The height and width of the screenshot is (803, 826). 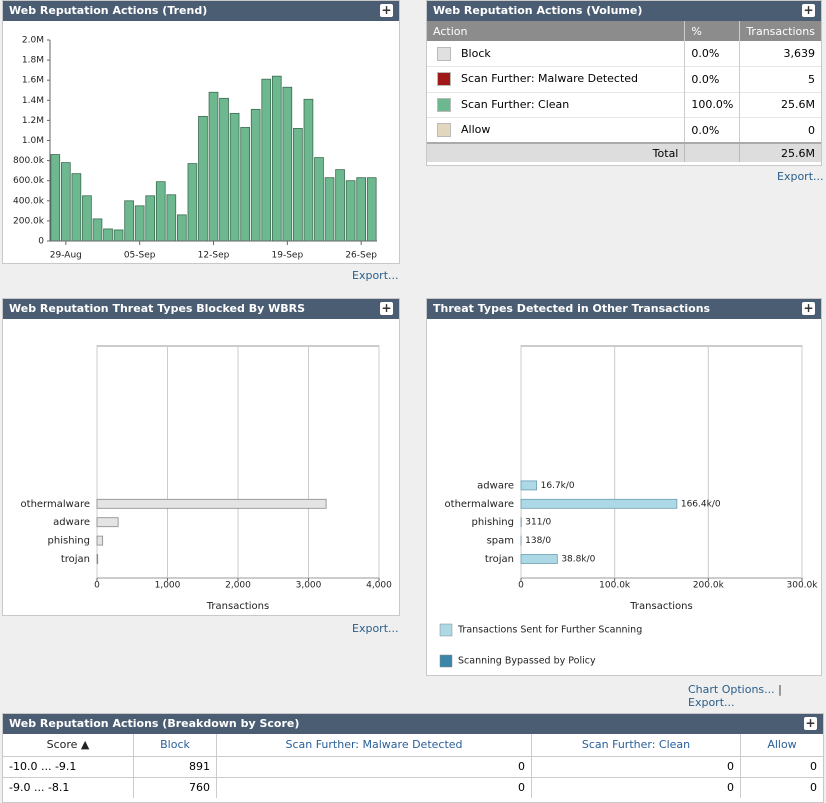 I want to click on cell: Scan Further: Malware Detected, so click(x=556, y=80).